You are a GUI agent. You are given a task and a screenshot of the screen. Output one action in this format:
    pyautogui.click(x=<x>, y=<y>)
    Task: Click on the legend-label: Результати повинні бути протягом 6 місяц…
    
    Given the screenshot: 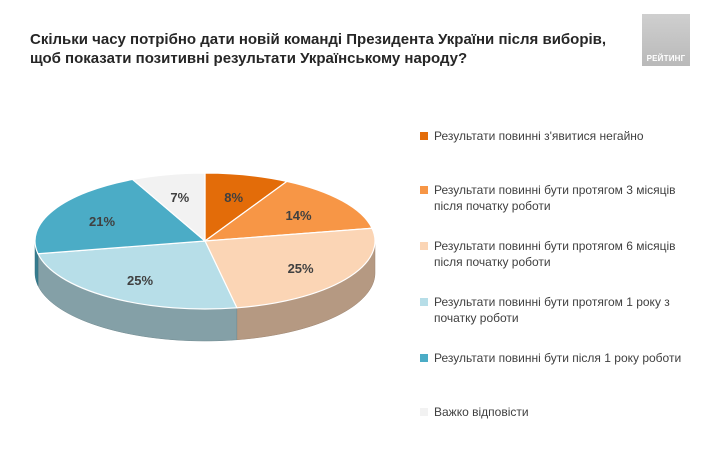 What is the action you would take?
    pyautogui.click(x=555, y=254)
    